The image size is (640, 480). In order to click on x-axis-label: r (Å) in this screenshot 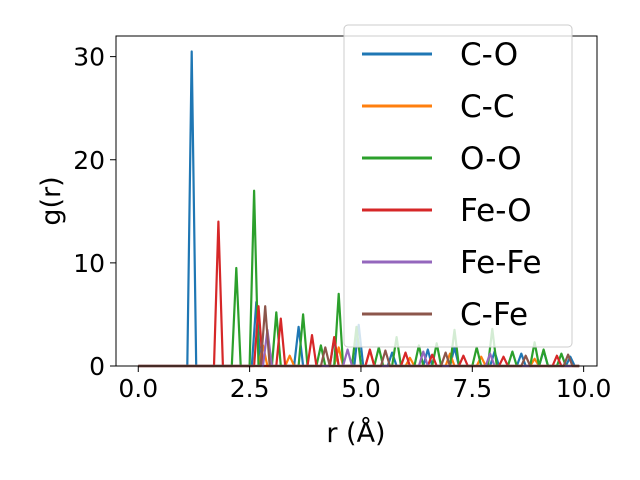, I will do `click(355, 433)`.